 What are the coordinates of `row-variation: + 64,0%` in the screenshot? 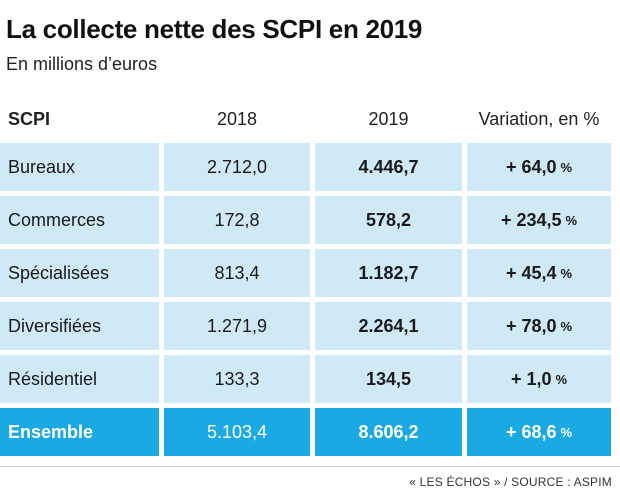 It's located at (539, 167).